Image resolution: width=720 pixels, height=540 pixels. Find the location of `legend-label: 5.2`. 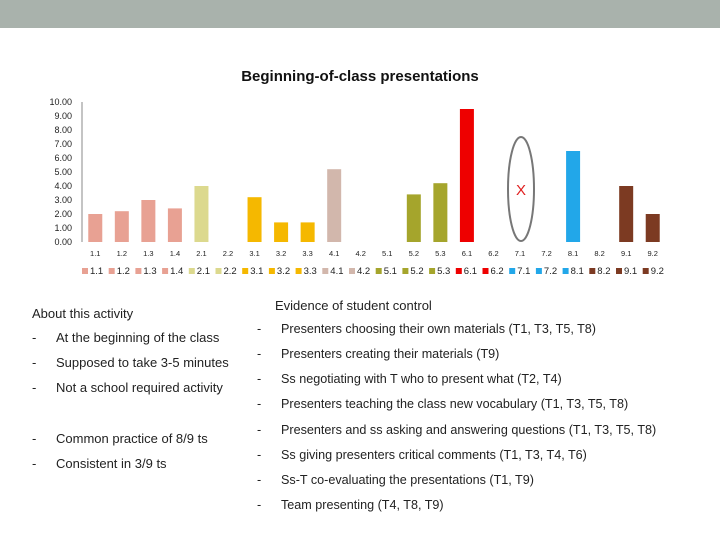

legend-label: 5.2 is located at coordinates (416, 271).